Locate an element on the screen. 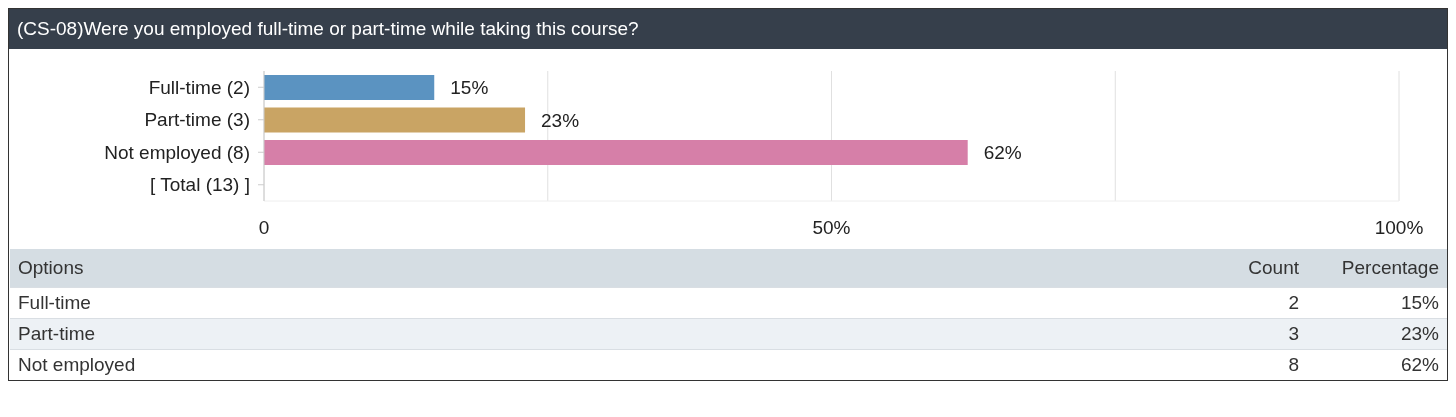 This screenshot has width=1456, height=417. series-label: Count is located at coordinates (1273, 268).